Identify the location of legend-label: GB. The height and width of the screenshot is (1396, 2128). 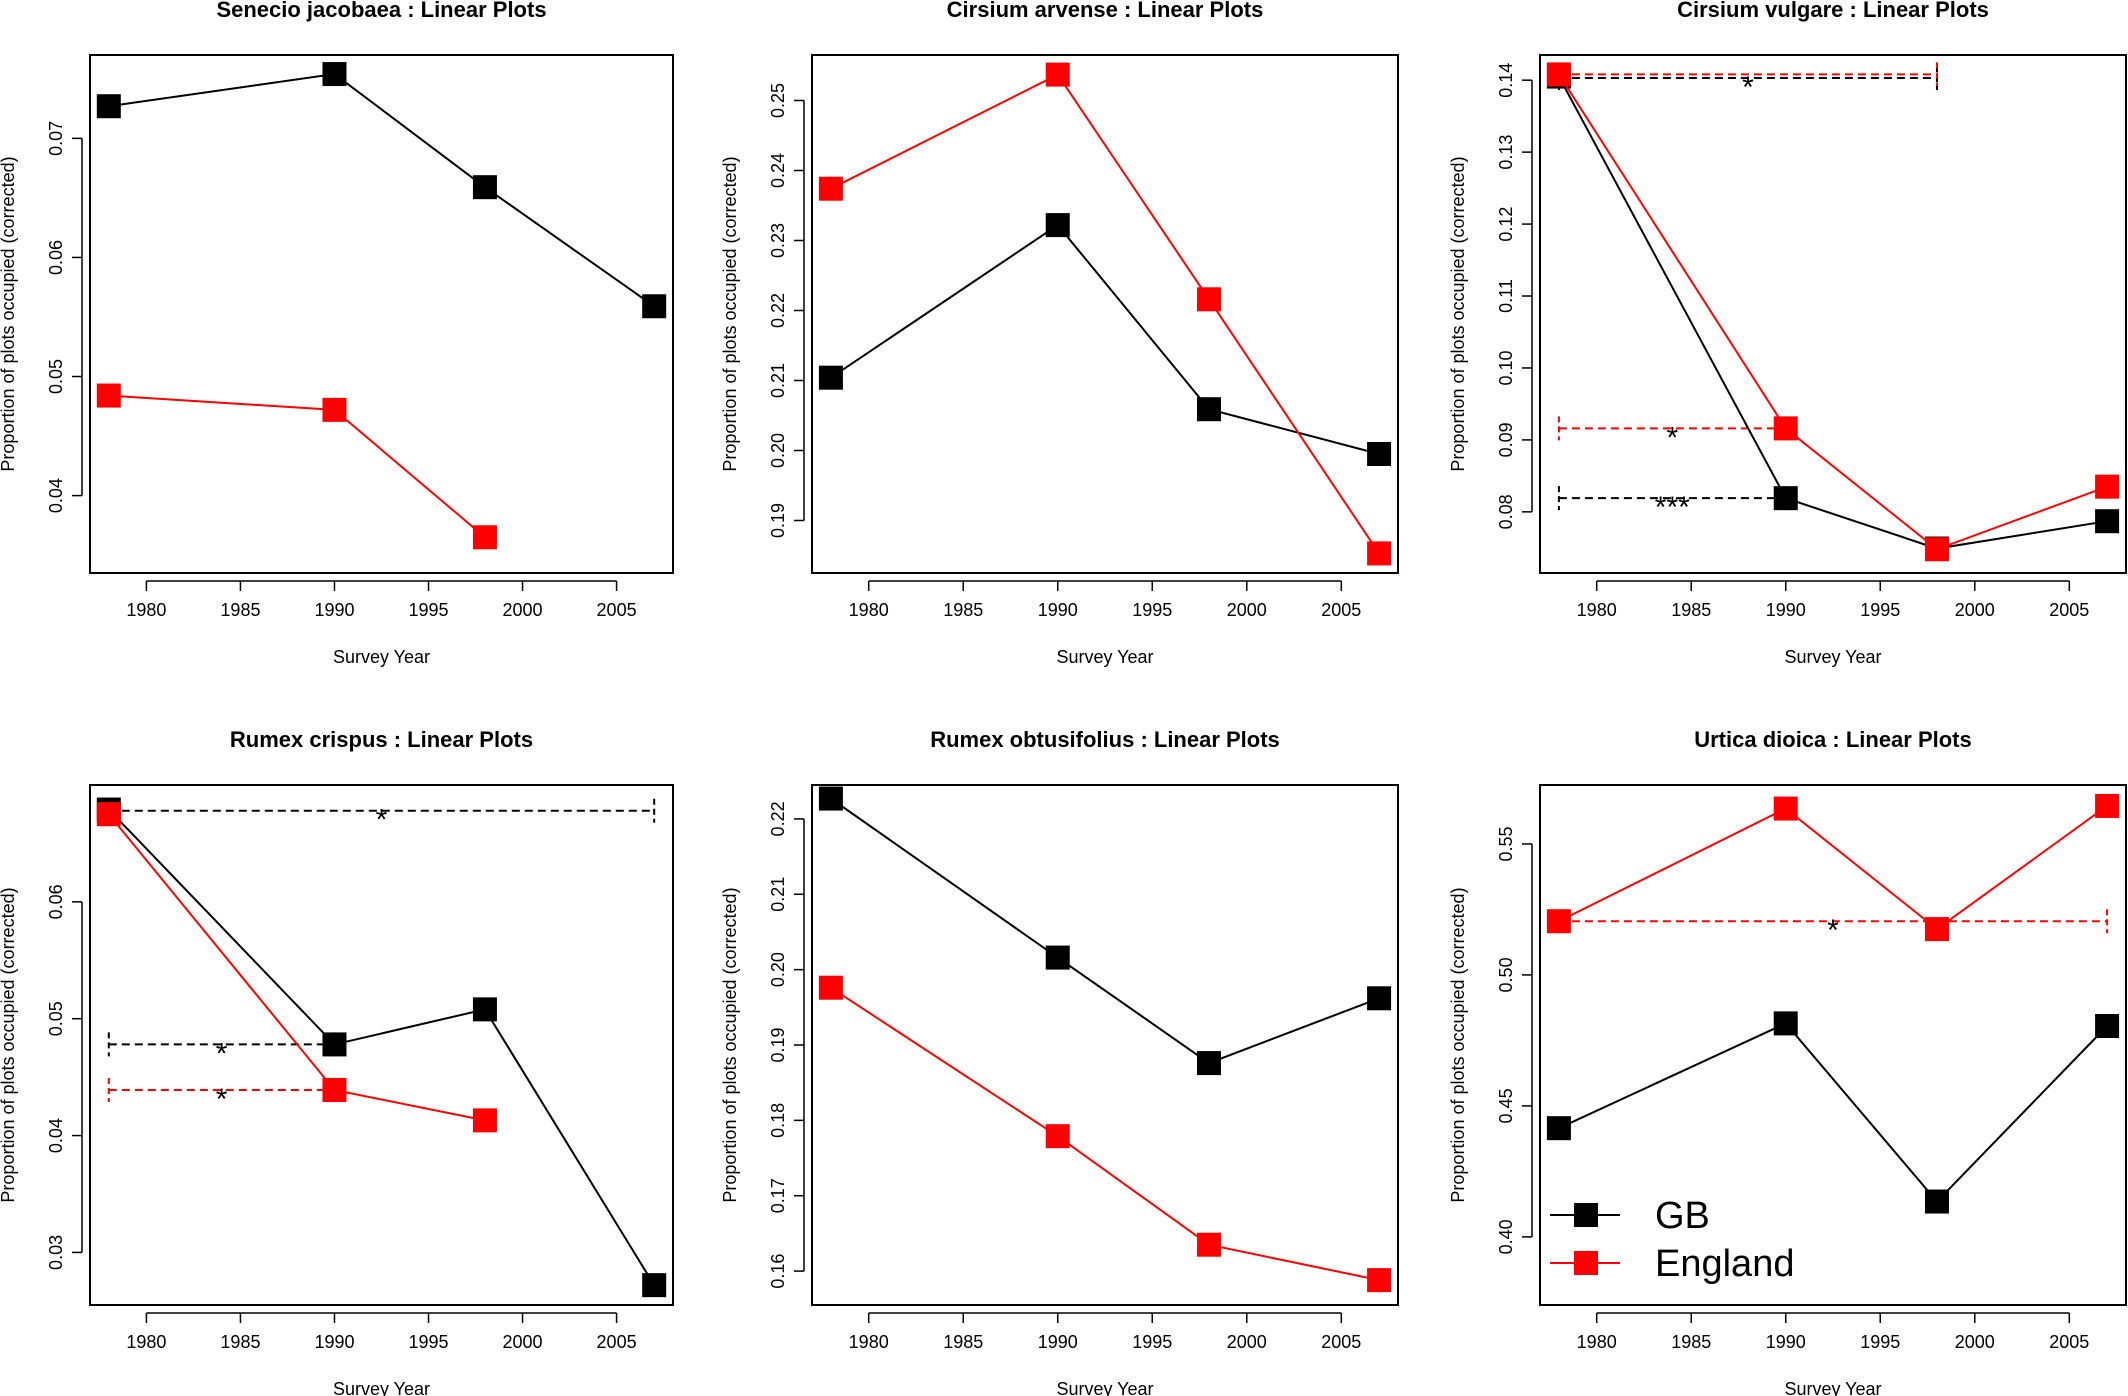
(1682, 1216).